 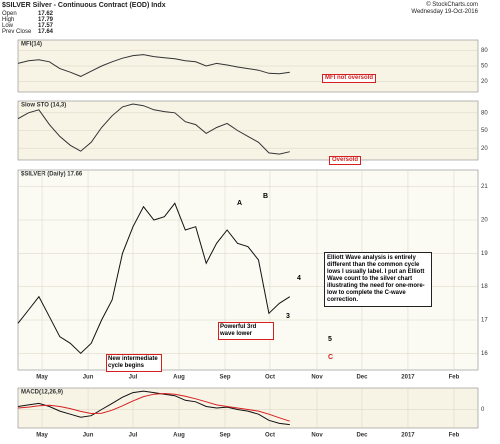 What do you see at coordinates (43, 106) in the screenshot?
I see `panel-title: Slow STO (14,3)` at bounding box center [43, 106].